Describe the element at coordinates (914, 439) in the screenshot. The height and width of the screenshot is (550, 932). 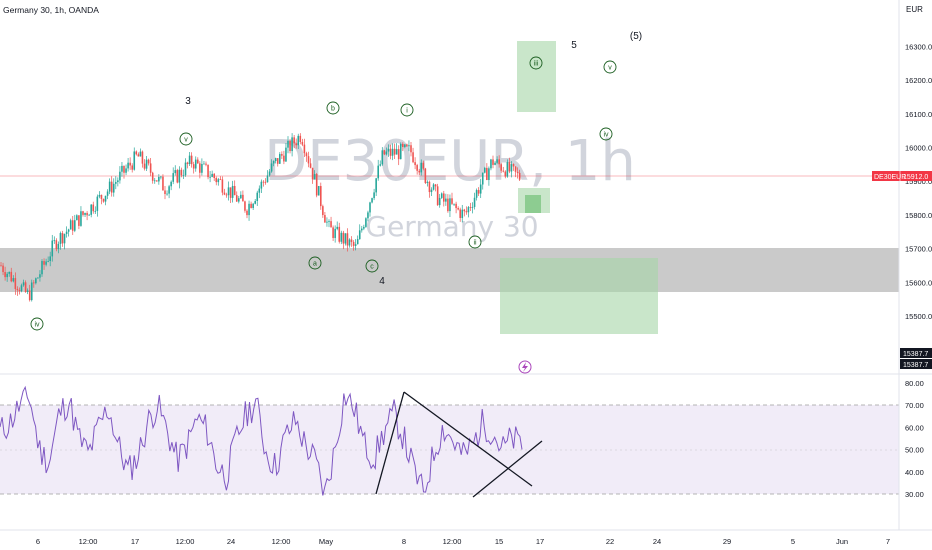
I see `rsi-axis: 80.00 70.00 60.00 50.00 40.00 30.00` at that location.